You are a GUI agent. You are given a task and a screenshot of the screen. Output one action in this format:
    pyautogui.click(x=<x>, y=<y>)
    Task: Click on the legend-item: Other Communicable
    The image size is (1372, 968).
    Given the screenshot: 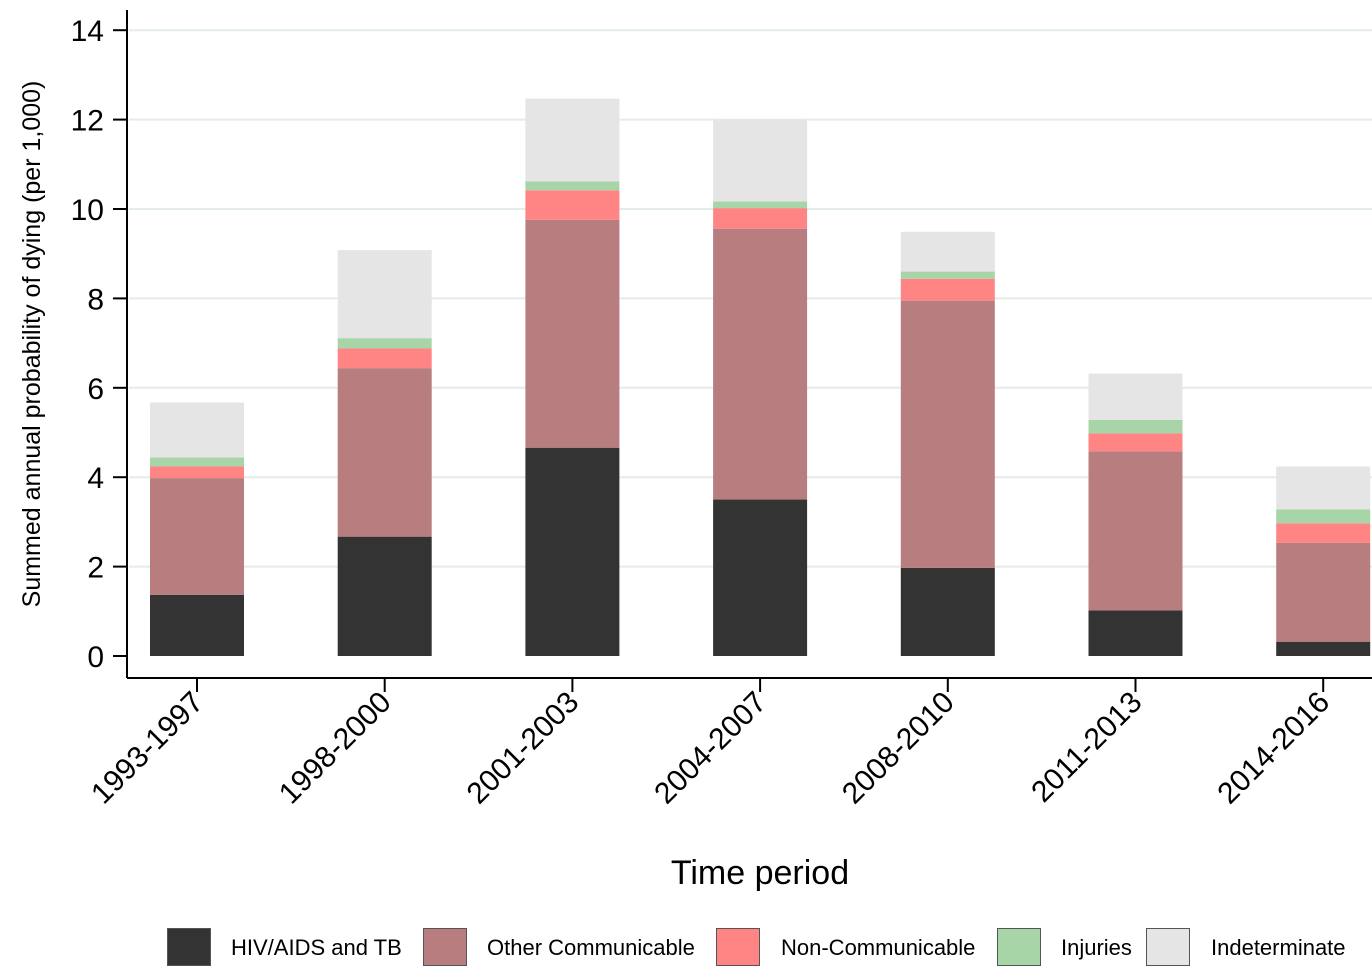 What is the action you would take?
    pyautogui.click(x=686, y=946)
    